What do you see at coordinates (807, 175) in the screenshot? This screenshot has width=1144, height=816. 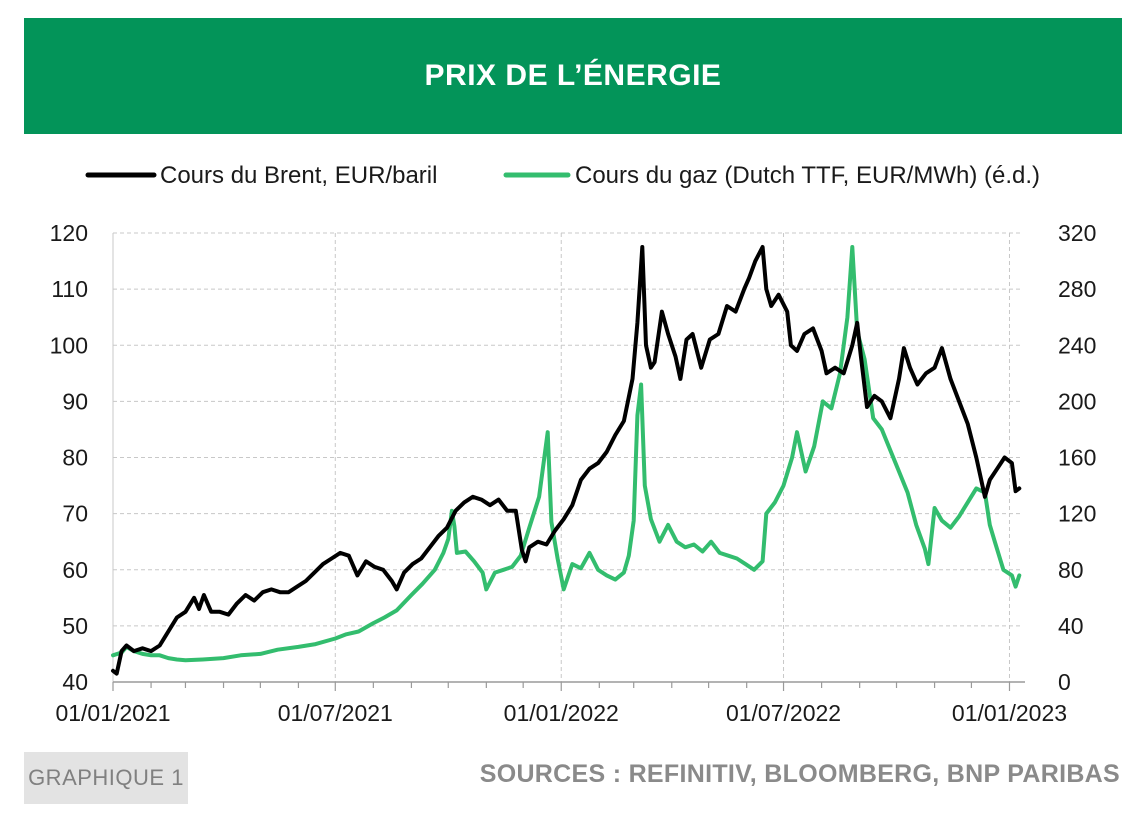 I see `legend-gas-label: Cours du gaz (Dutch TTF, EUR/MWh) (é.d.)` at bounding box center [807, 175].